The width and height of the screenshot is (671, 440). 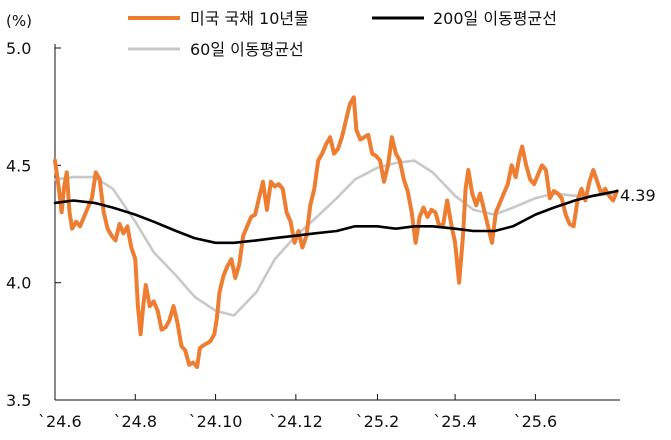 I want to click on x-tick-label: `25.6, so click(x=536, y=421).